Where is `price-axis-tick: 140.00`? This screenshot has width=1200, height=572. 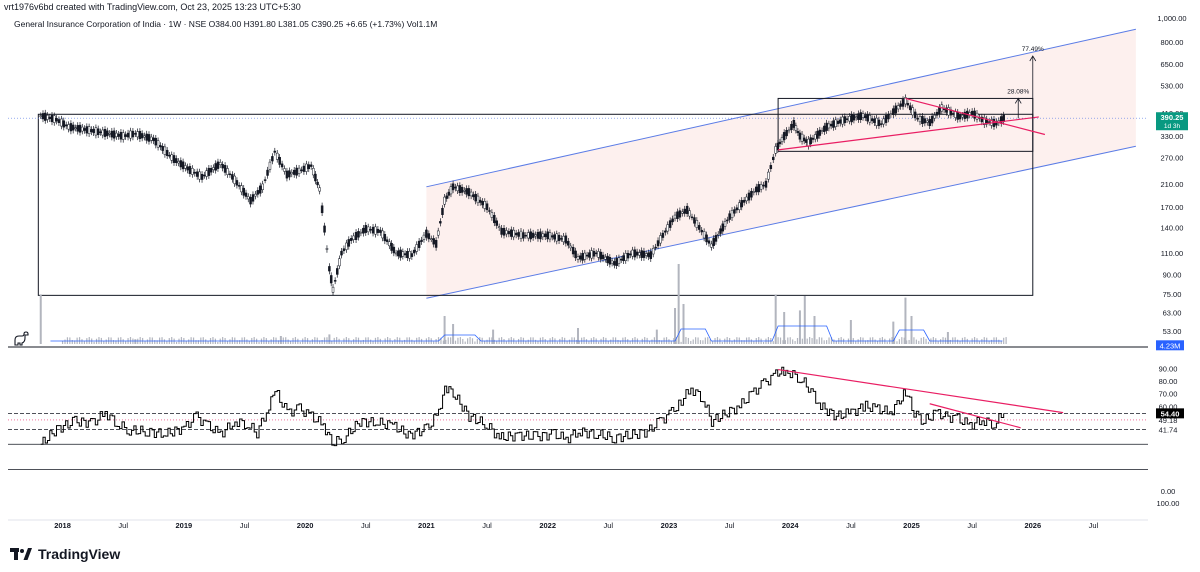
price-axis-tick: 140.00 is located at coordinates (1172, 227).